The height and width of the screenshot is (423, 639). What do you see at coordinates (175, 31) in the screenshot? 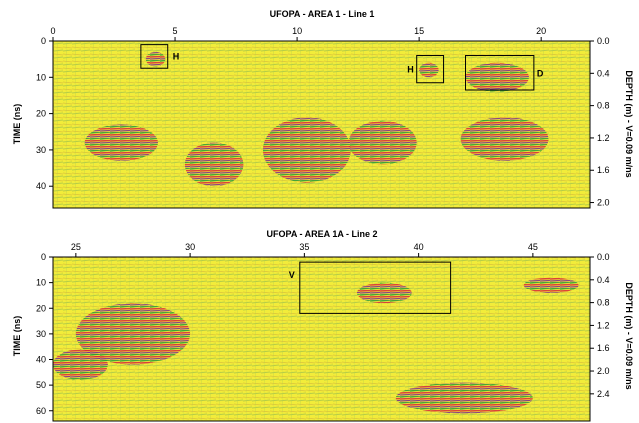
I see `x-tick-label: 5` at bounding box center [175, 31].